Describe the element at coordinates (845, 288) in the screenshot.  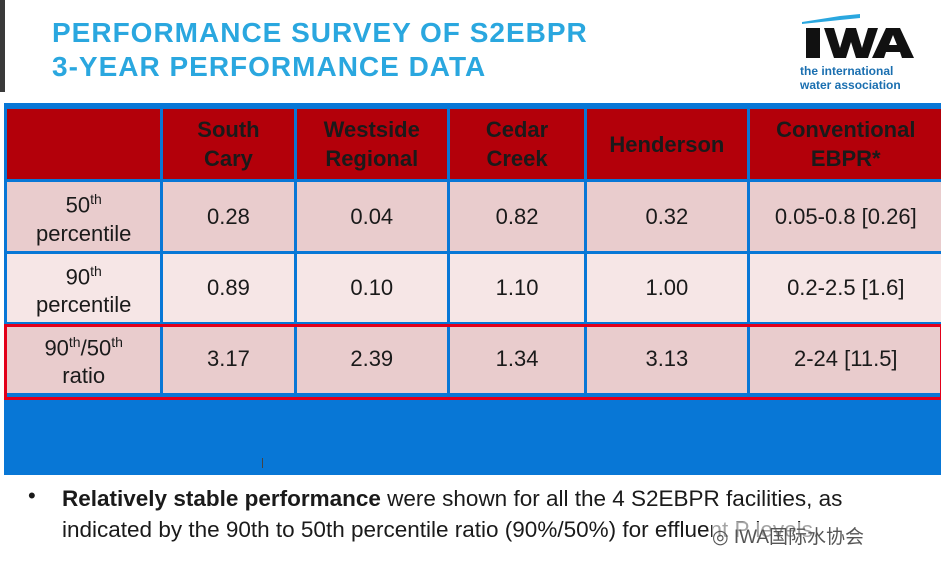
I see `cell-conventional-90th: 0.2-2.5 [1.6]` at that location.